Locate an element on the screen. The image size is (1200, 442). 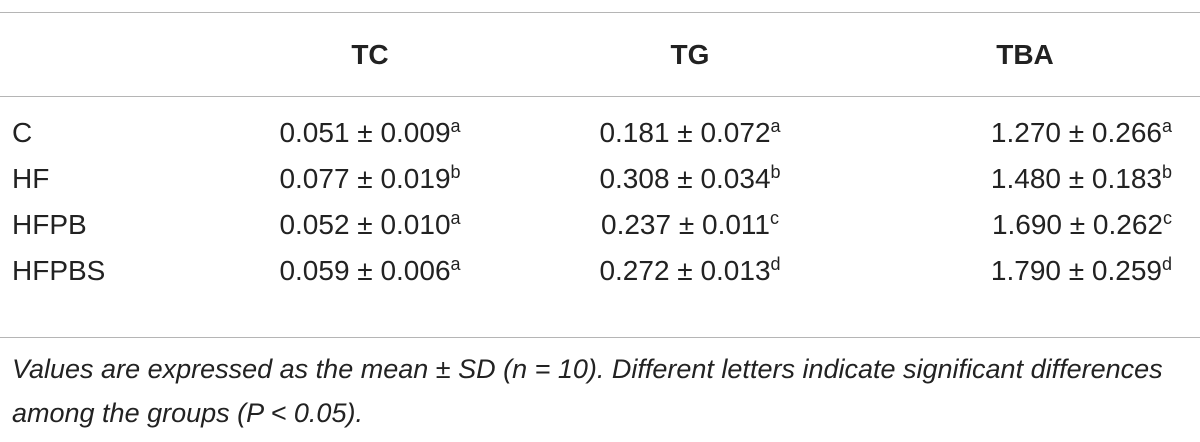
table-cell: 1.690 ± 0.262c is located at coordinates (1025, 225).